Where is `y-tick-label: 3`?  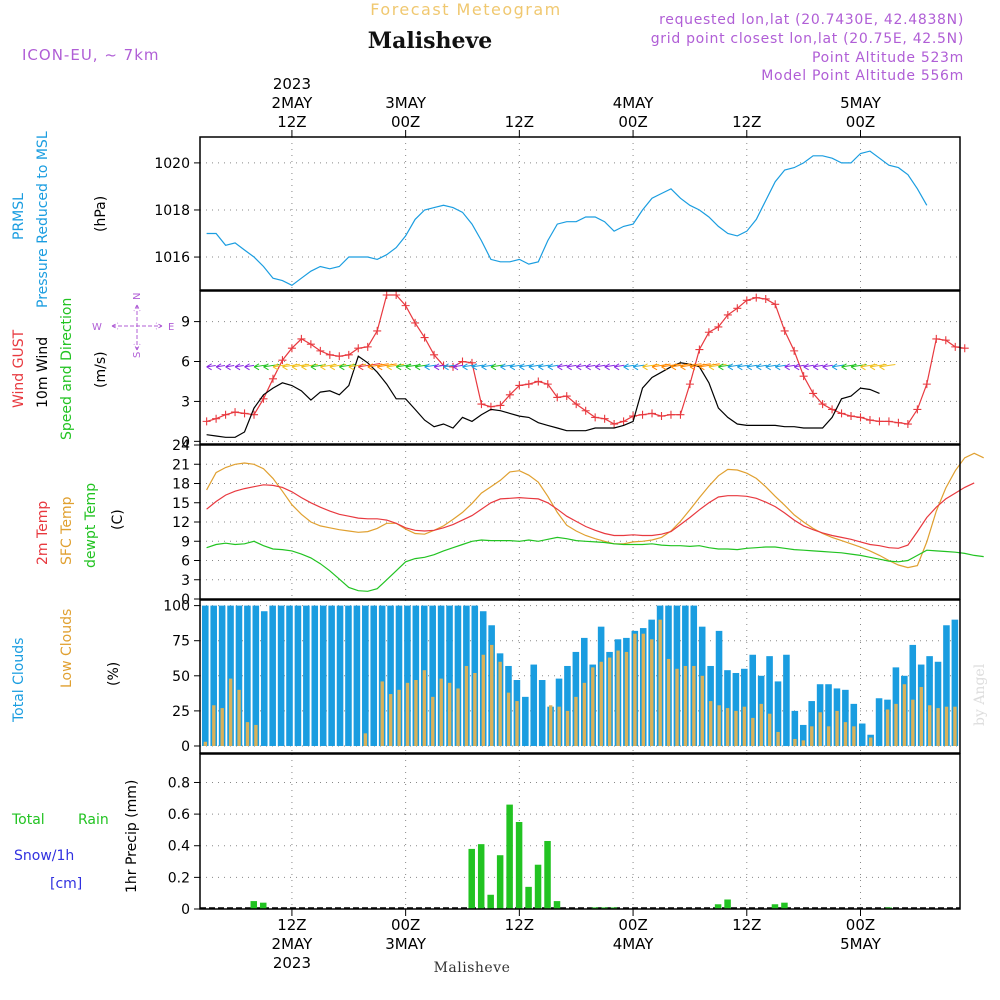
y-tick-label: 3 is located at coordinates (185, 581).